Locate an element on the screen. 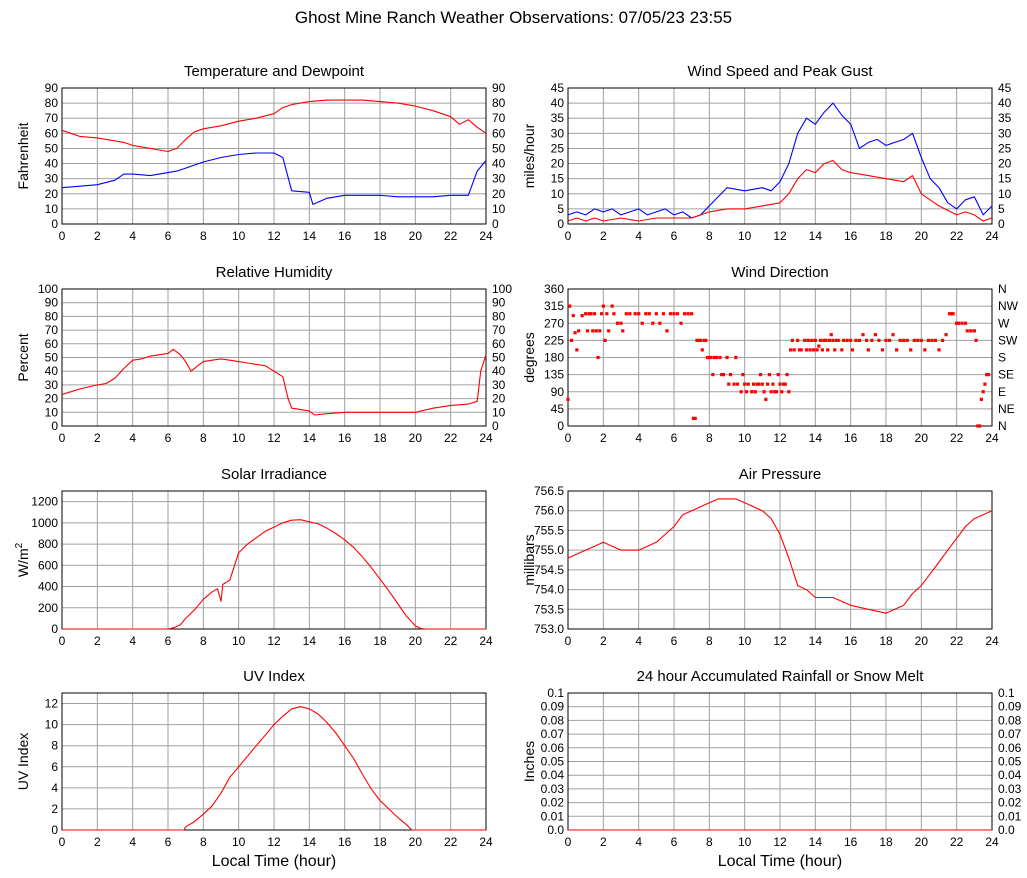  y-tick-label: 0.09 is located at coordinates (553, 707).